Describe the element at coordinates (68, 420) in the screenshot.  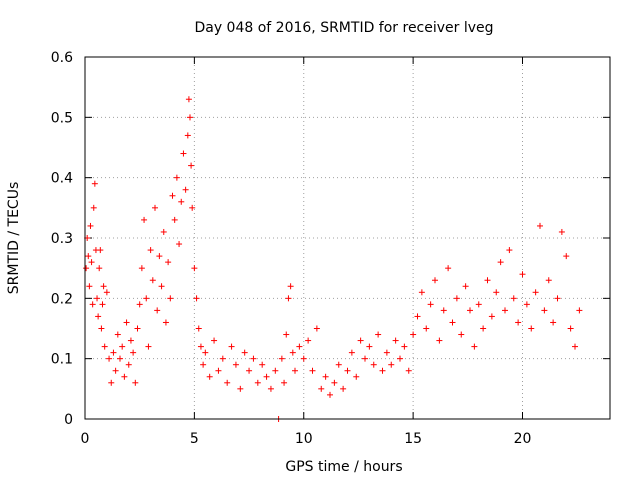
I see `y-tick-label: 0` at that location.